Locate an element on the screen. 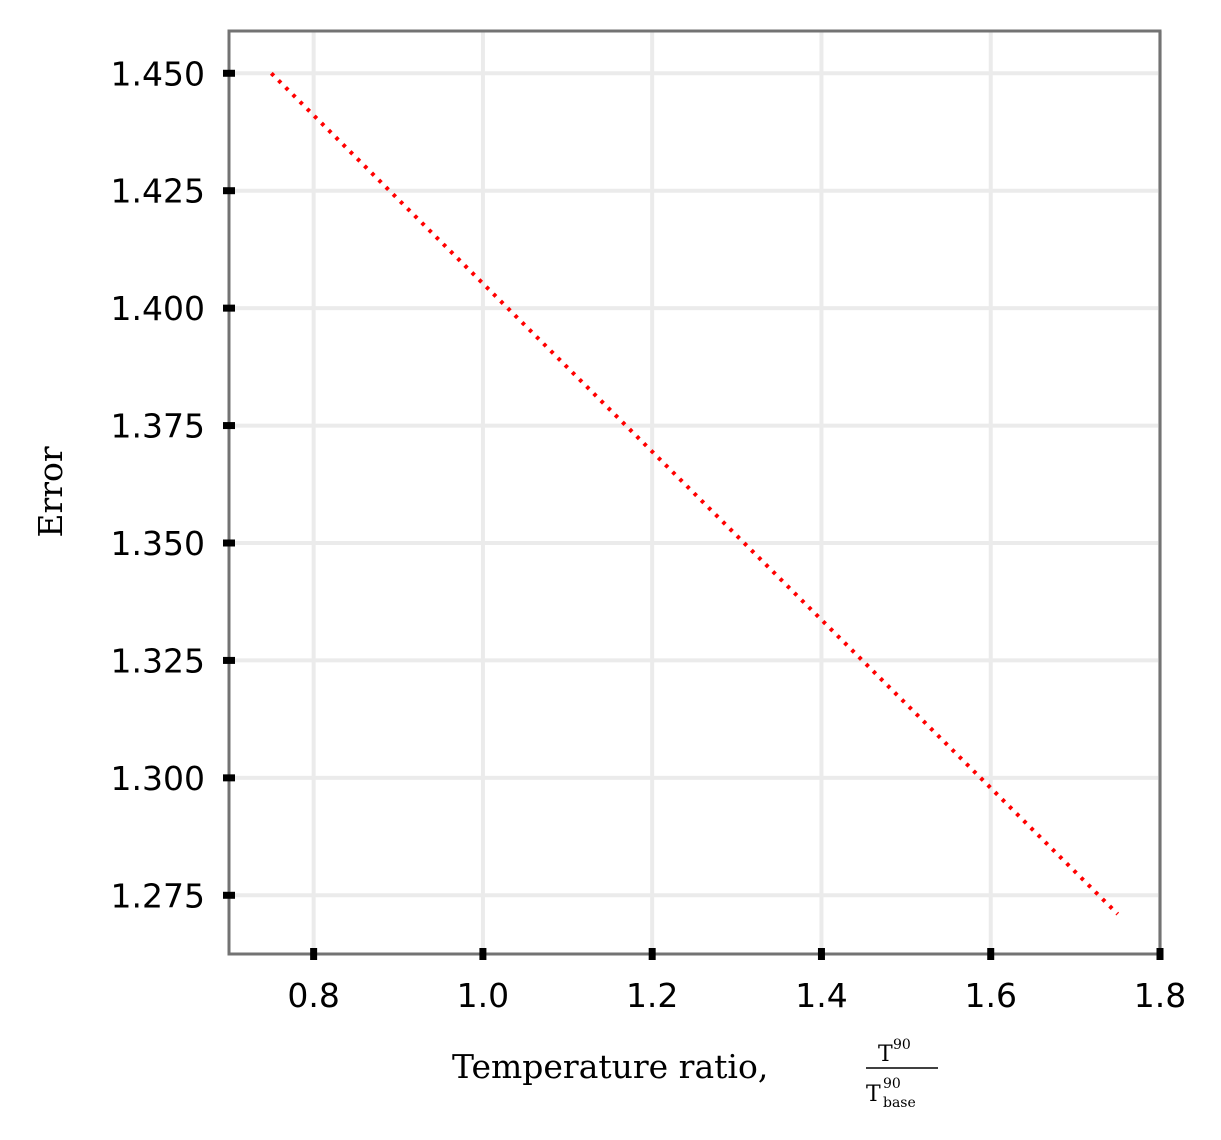 This screenshot has height=1140, width=1221. y-tick-label: 1.325 is located at coordinates (158, 660).